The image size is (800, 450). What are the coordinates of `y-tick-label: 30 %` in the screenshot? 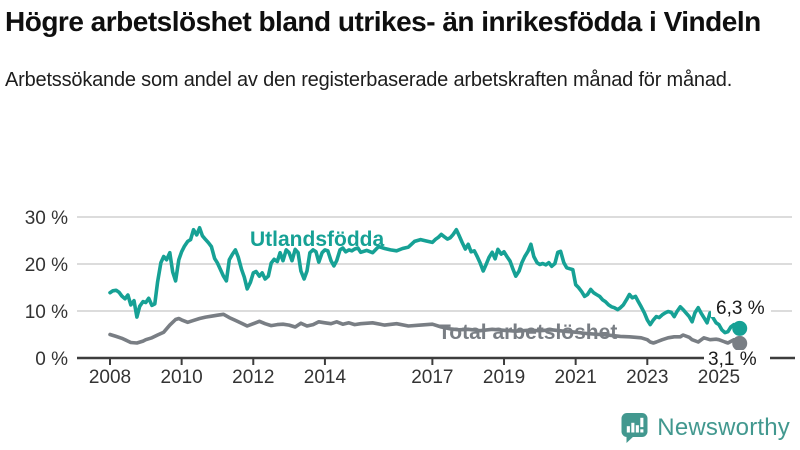 It's located at (46, 218).